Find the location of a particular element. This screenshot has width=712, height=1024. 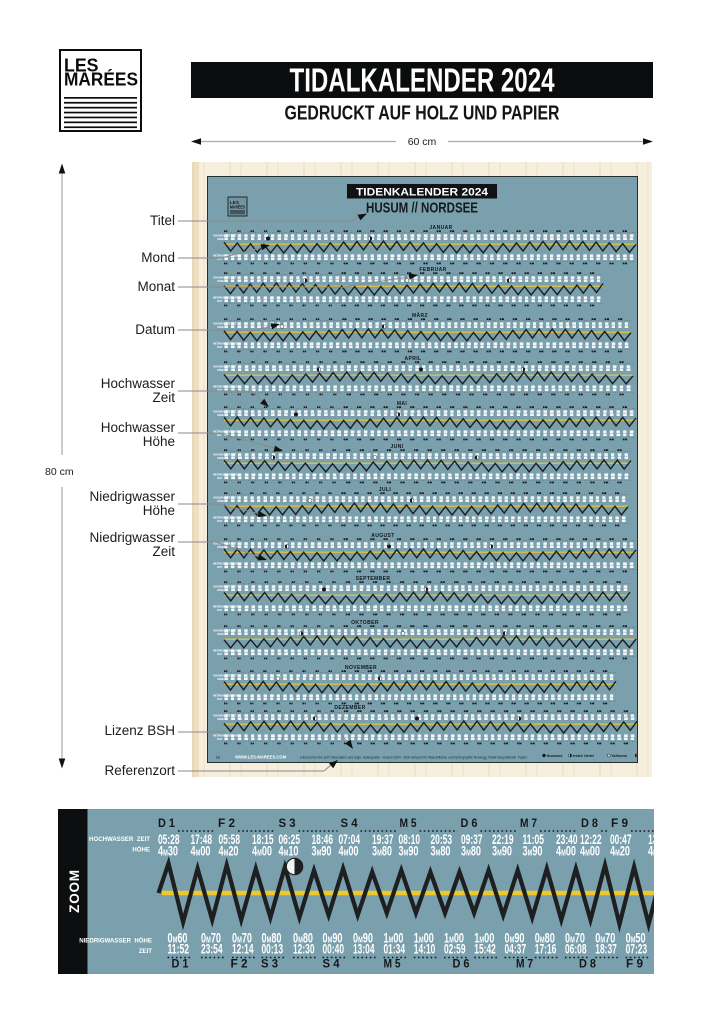

svg-text: NOVEMBER is located at coordinates (361, 668).